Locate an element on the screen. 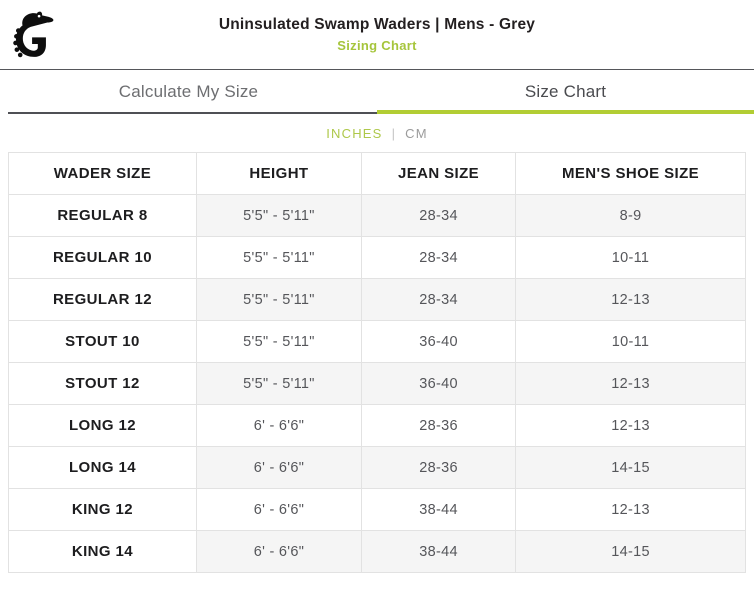 Image resolution: width=754 pixels, height=603 pixels. wader-size-cell: LONG 12 is located at coordinates (102, 425).